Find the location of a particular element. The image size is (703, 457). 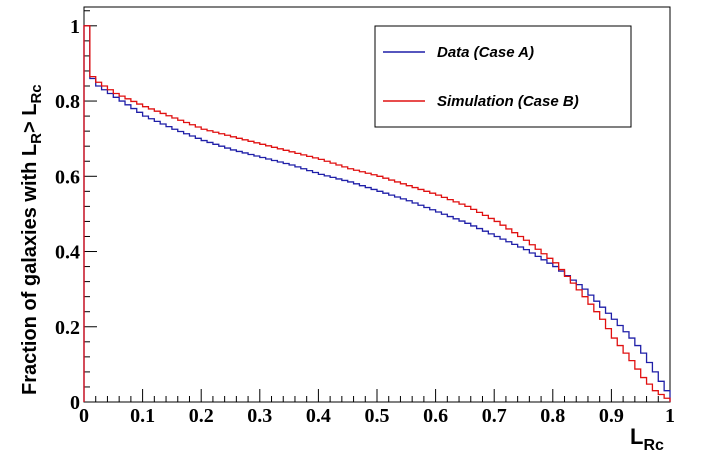

x-tick-label: 0.3 is located at coordinates (259, 416).